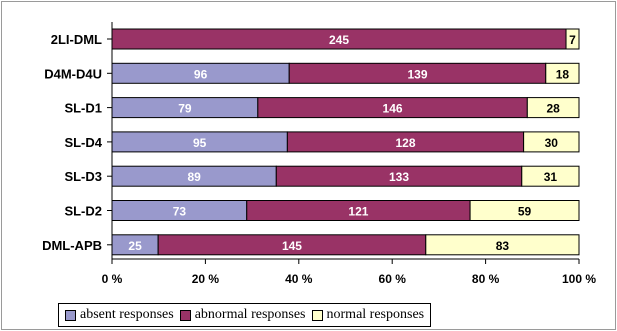  What do you see at coordinates (375, 314) in the screenshot?
I see `legend-label: normal responses` at bounding box center [375, 314].